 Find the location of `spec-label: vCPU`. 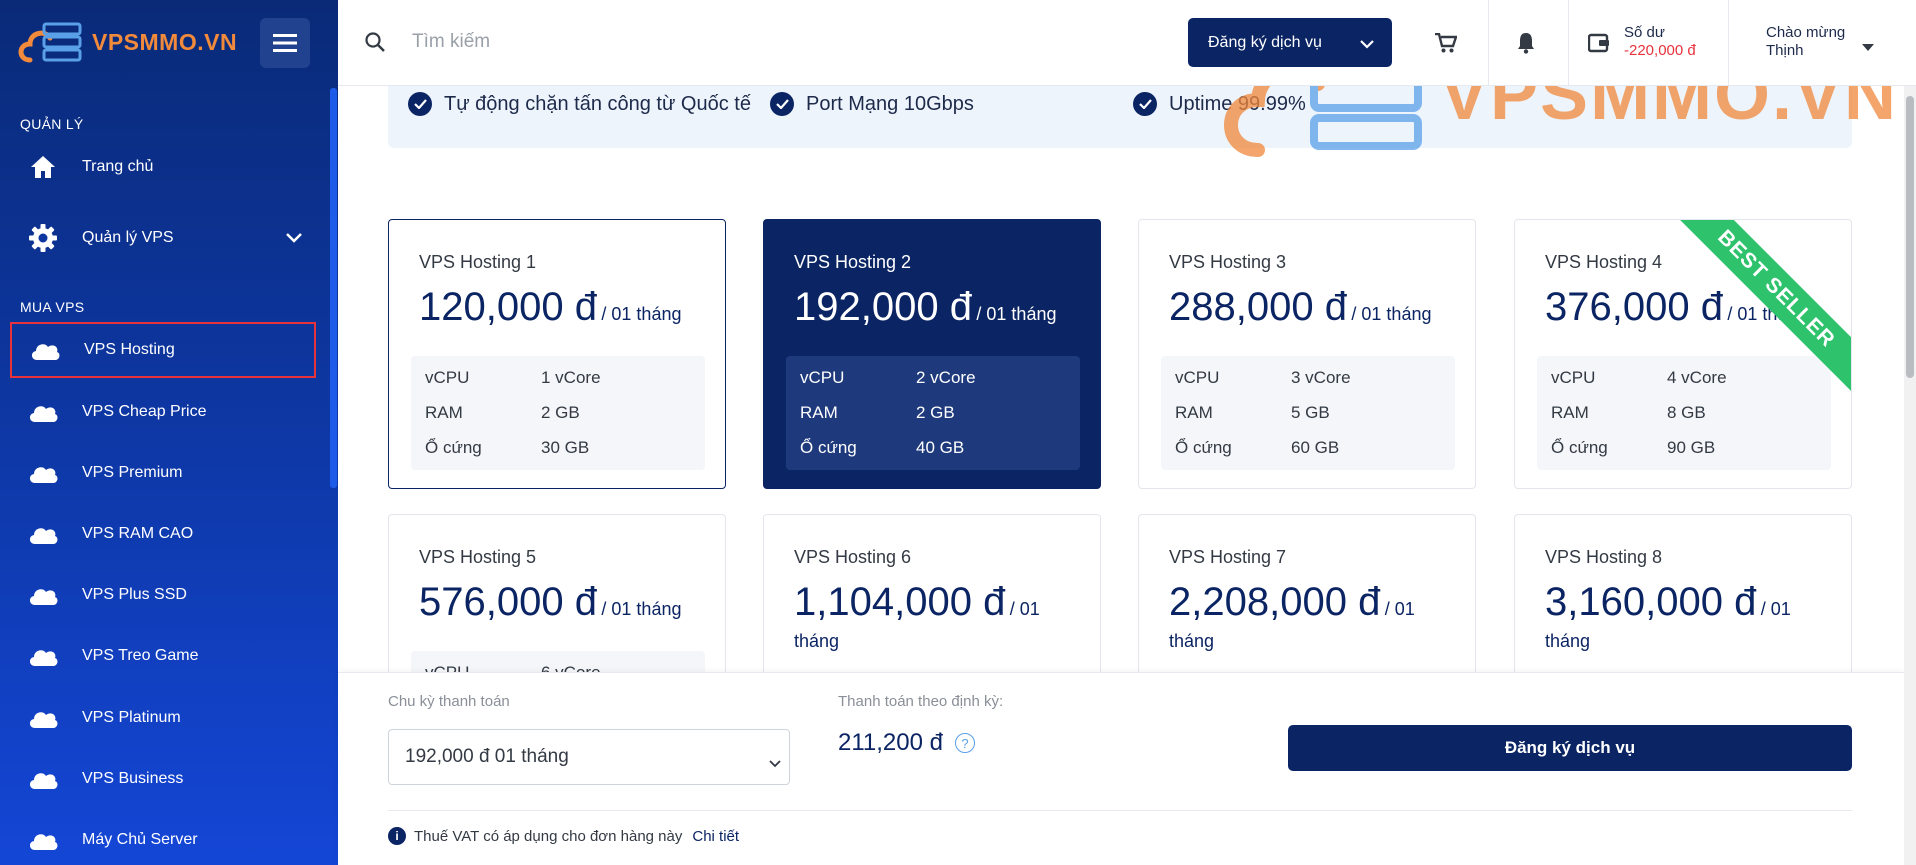

spec-label: vCPU is located at coordinates (822, 377).